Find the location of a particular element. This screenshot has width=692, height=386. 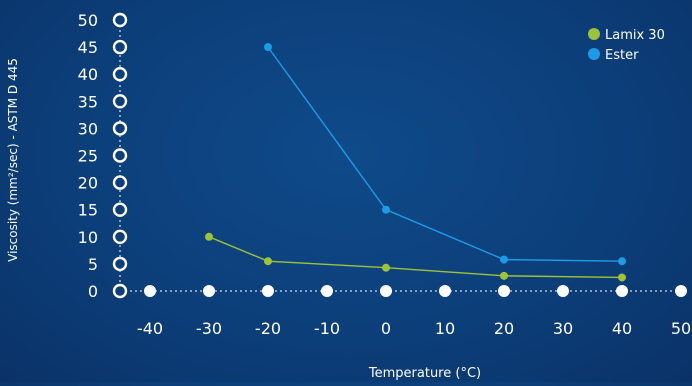

y-tick-label: 15 is located at coordinates (88, 210).